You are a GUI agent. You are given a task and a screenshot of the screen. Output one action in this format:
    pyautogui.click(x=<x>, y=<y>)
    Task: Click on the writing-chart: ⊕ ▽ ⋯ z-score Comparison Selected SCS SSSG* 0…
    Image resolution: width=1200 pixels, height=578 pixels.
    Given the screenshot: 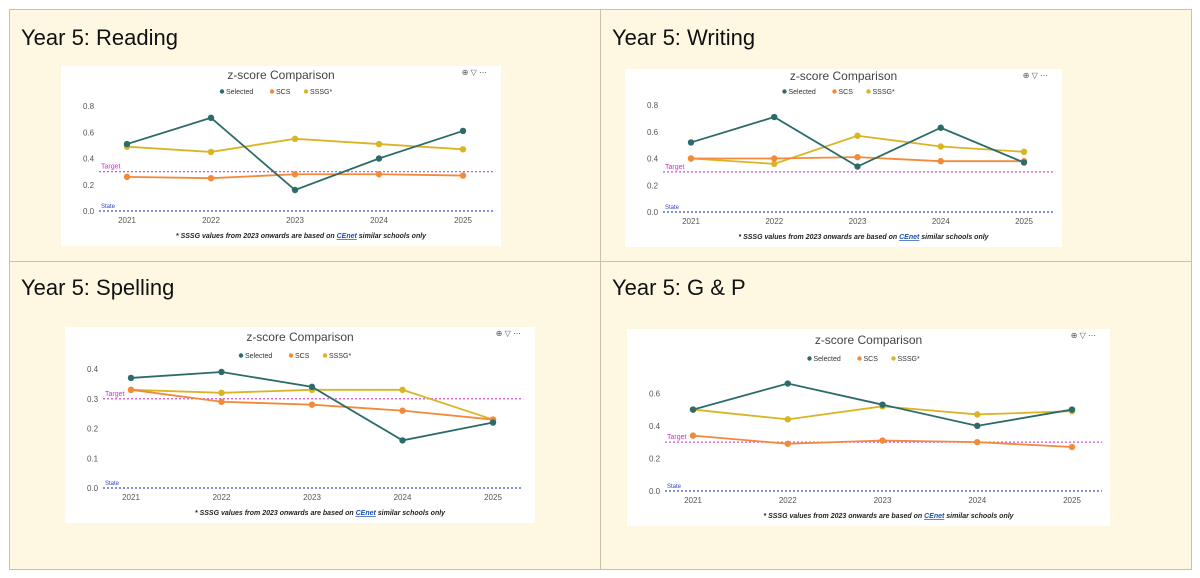 What is the action you would take?
    pyautogui.click(x=843, y=158)
    